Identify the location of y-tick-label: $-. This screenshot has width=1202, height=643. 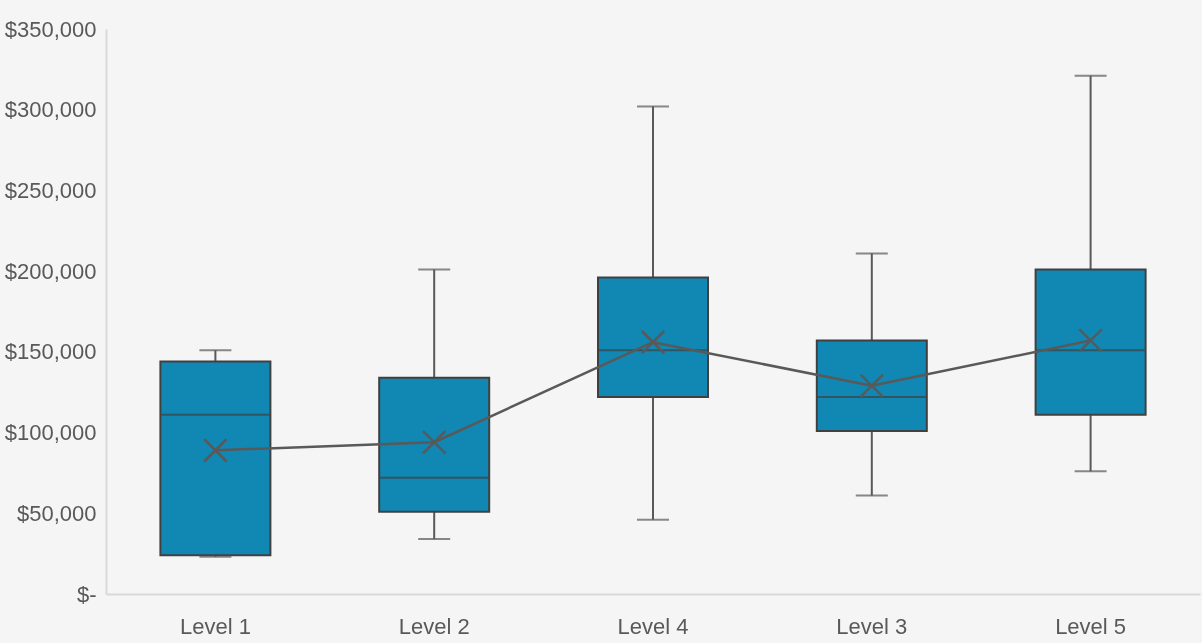
(86, 594).